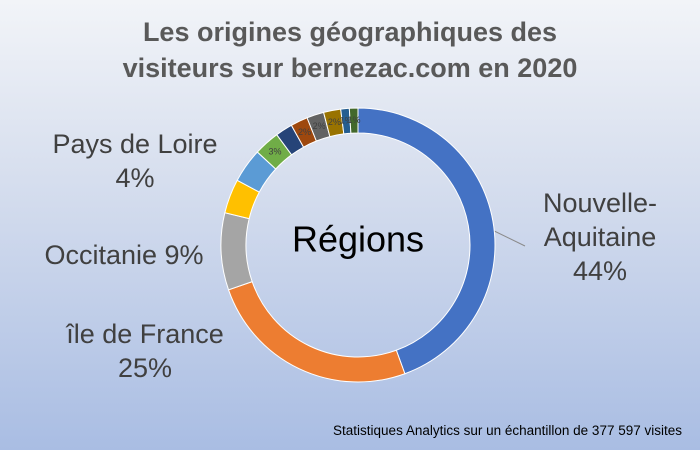  I want to click on category-name: Pays de Loire, so click(135, 144).